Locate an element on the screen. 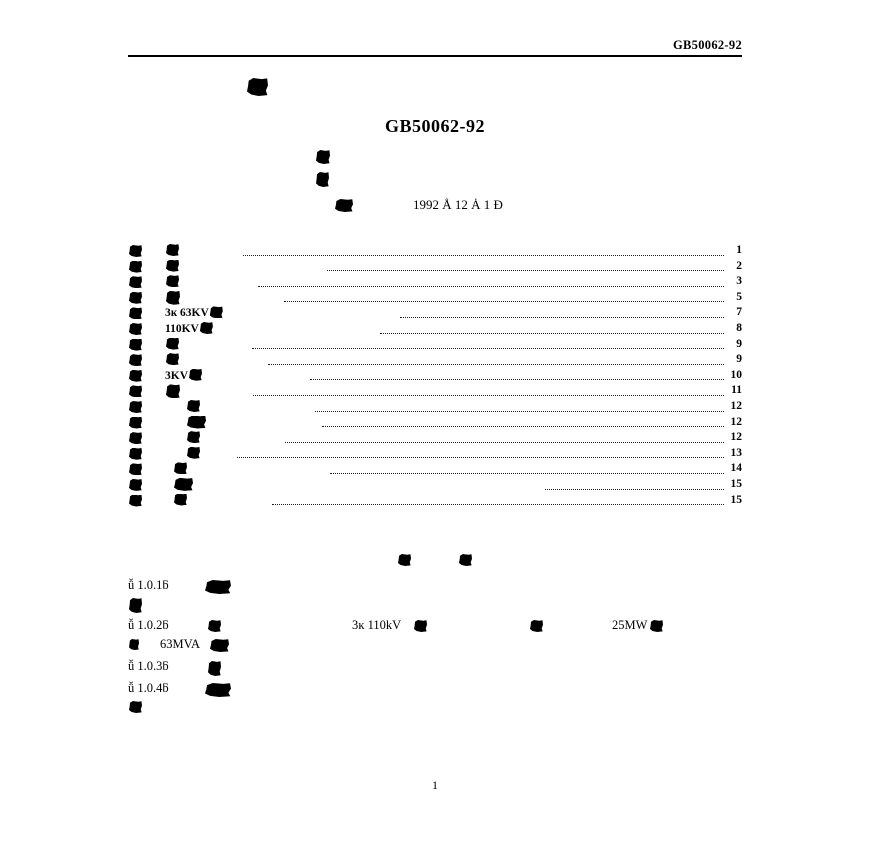  toc-row: 14 is located at coordinates (435, 469).